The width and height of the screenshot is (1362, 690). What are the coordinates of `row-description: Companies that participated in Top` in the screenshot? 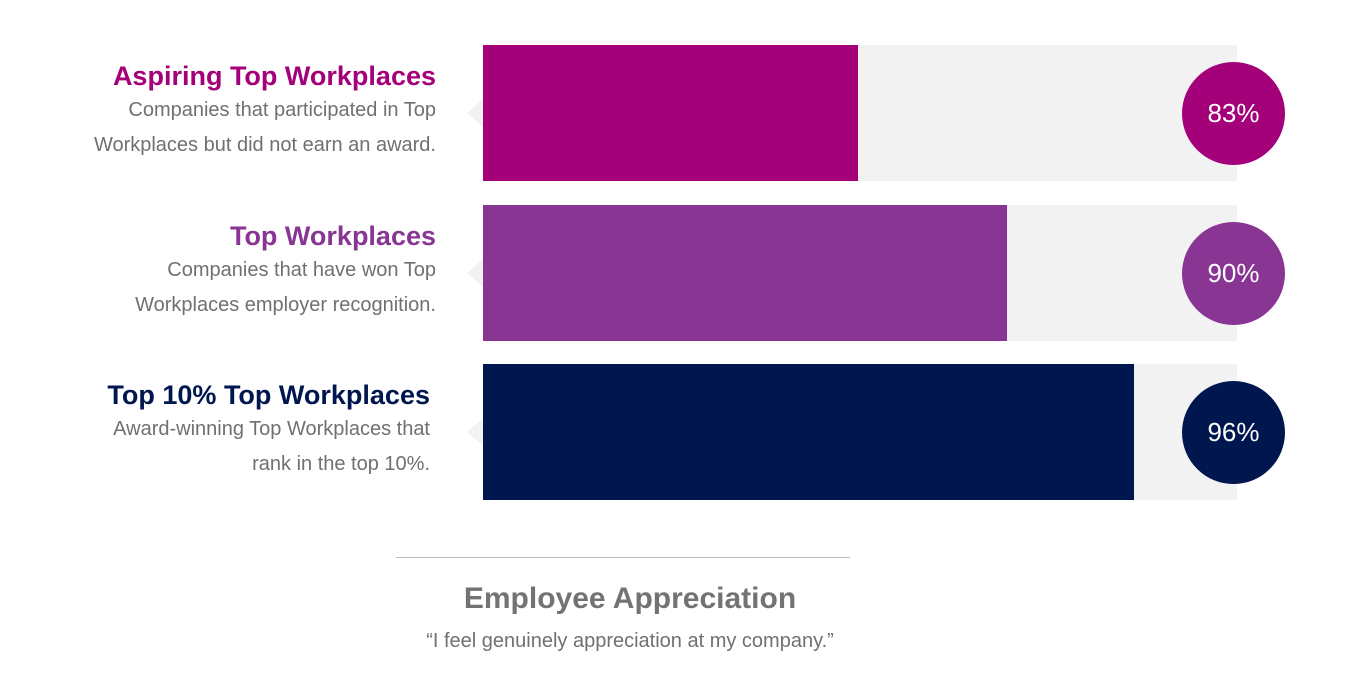 It's located at (282, 110).